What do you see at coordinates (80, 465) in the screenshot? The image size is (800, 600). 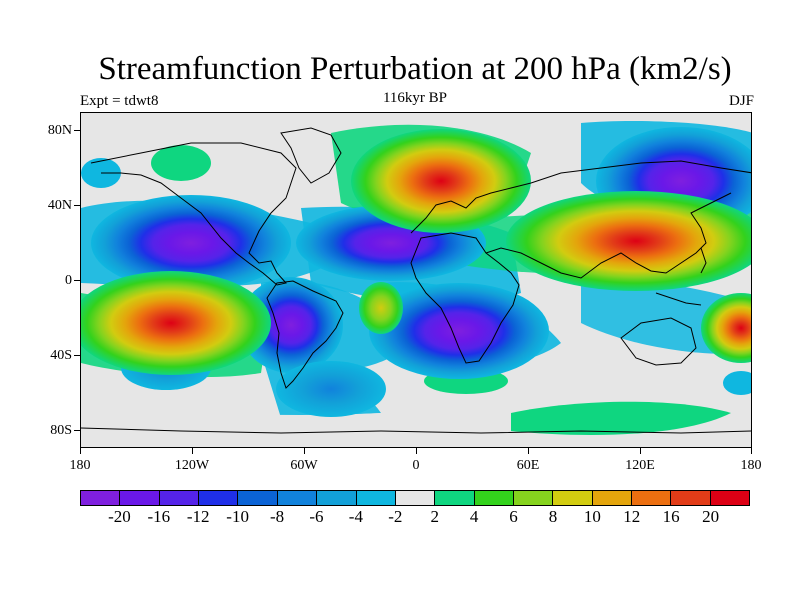 I see `lon-label-180w: 180` at bounding box center [80, 465].